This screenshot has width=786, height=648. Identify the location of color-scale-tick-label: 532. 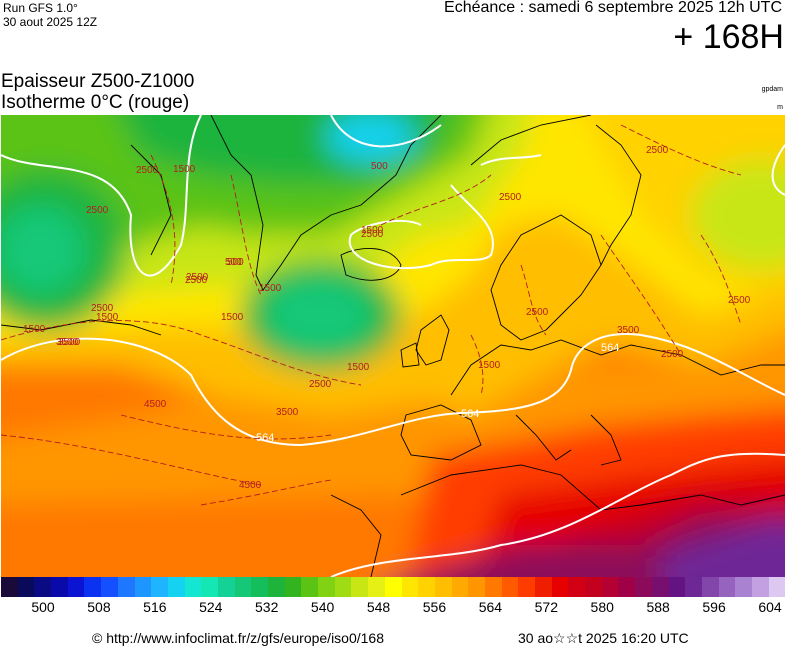
(267, 607).